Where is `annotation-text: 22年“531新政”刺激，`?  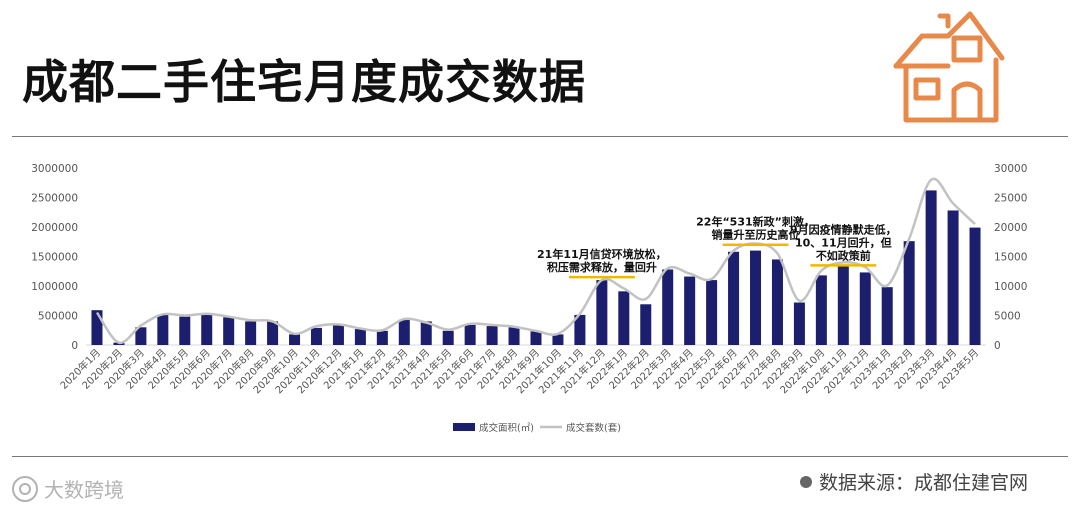
annotation-text: 22年“531新政”刺激， is located at coordinates (755, 222).